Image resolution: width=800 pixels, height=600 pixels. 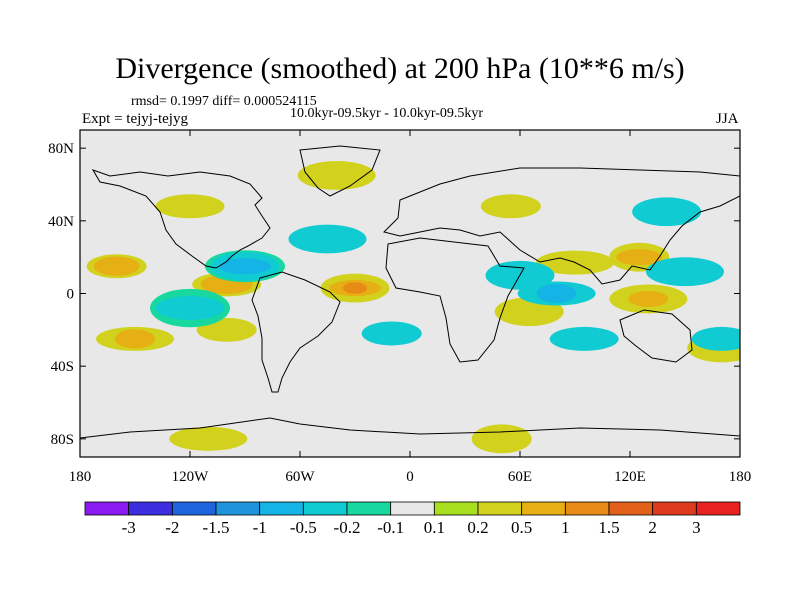 I want to click on x-tick-label: 120W, so click(x=191, y=477).